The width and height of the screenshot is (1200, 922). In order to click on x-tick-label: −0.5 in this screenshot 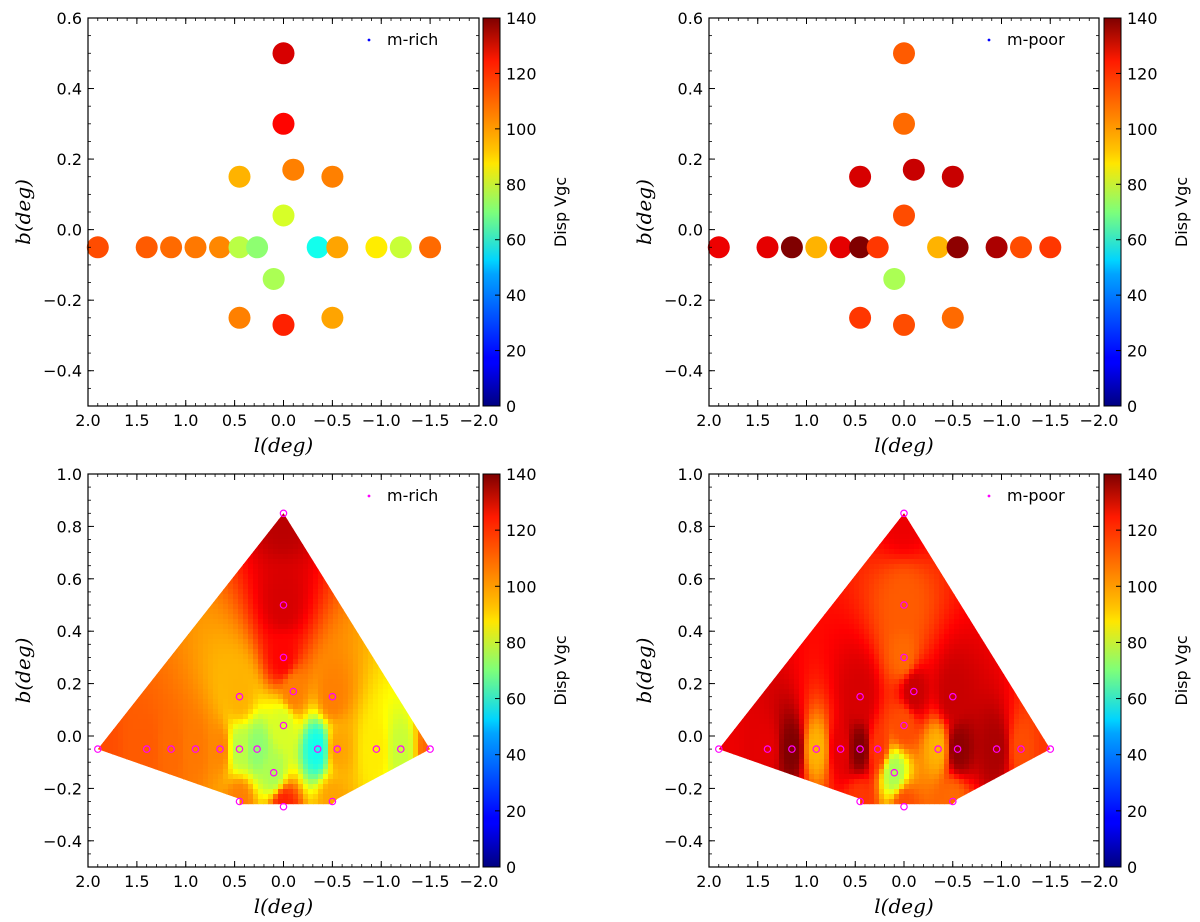, I will do `click(332, 881)`.